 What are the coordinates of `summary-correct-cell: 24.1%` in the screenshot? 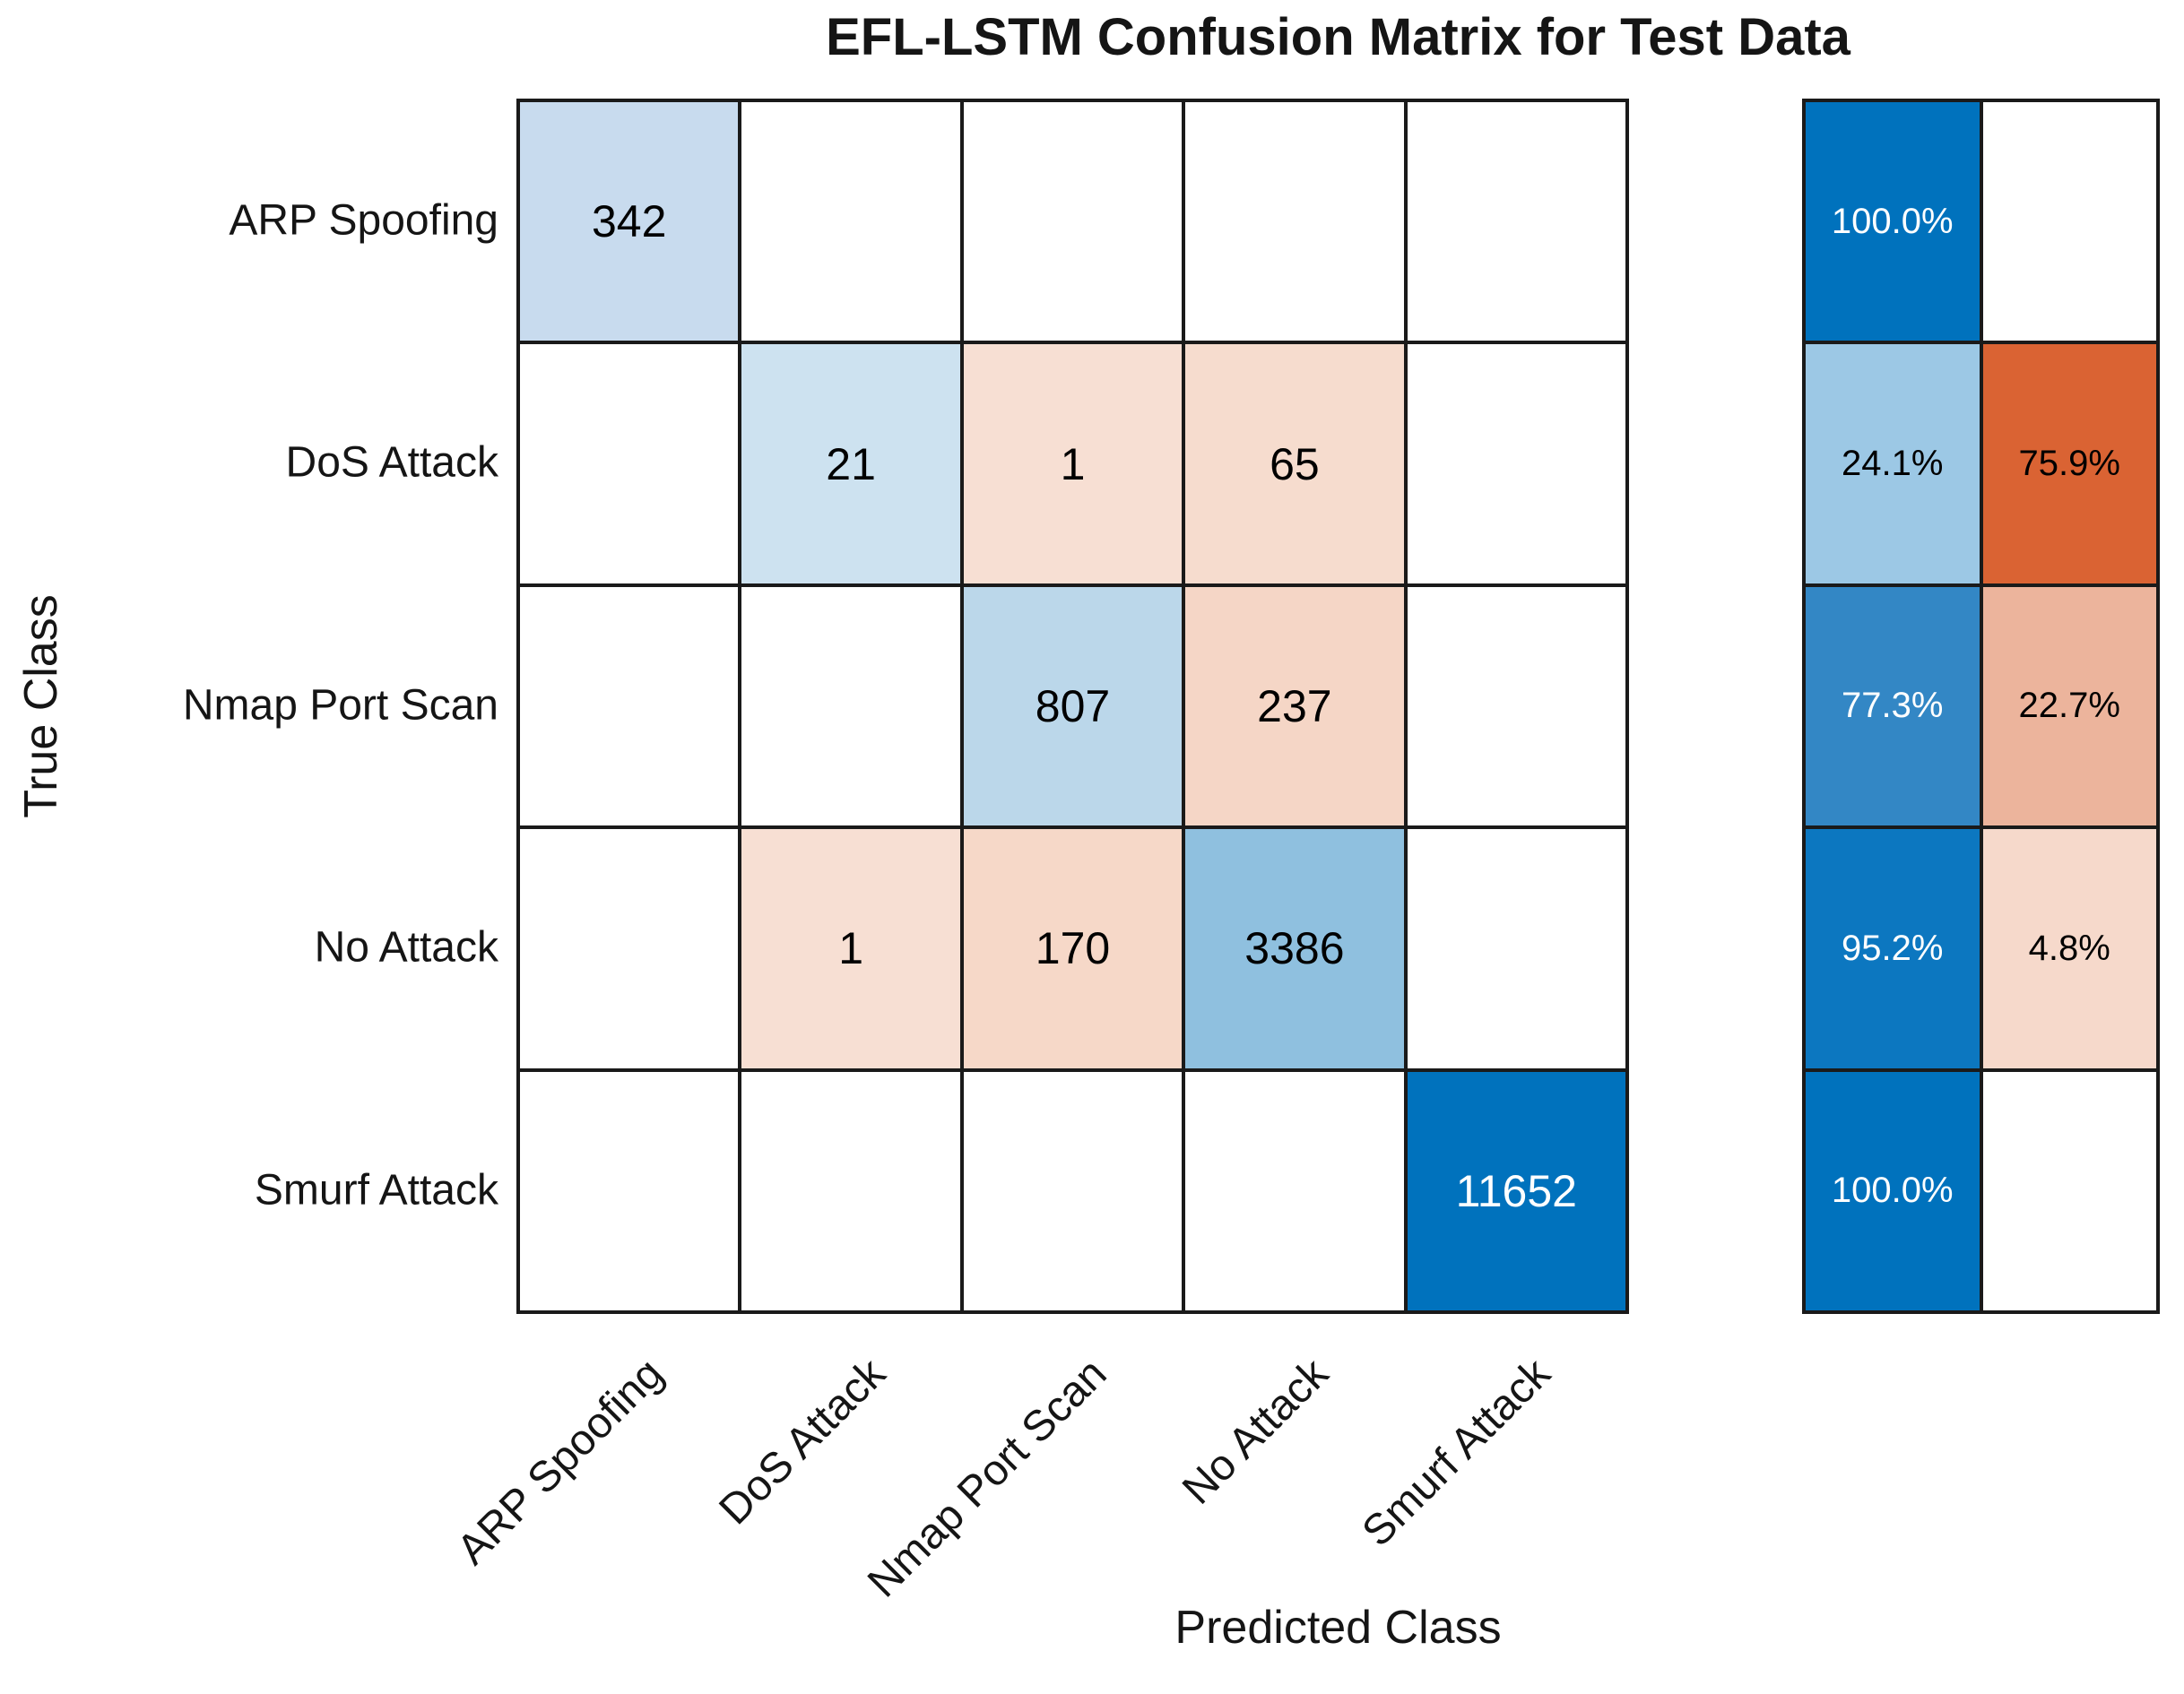 It's located at (1893, 464).